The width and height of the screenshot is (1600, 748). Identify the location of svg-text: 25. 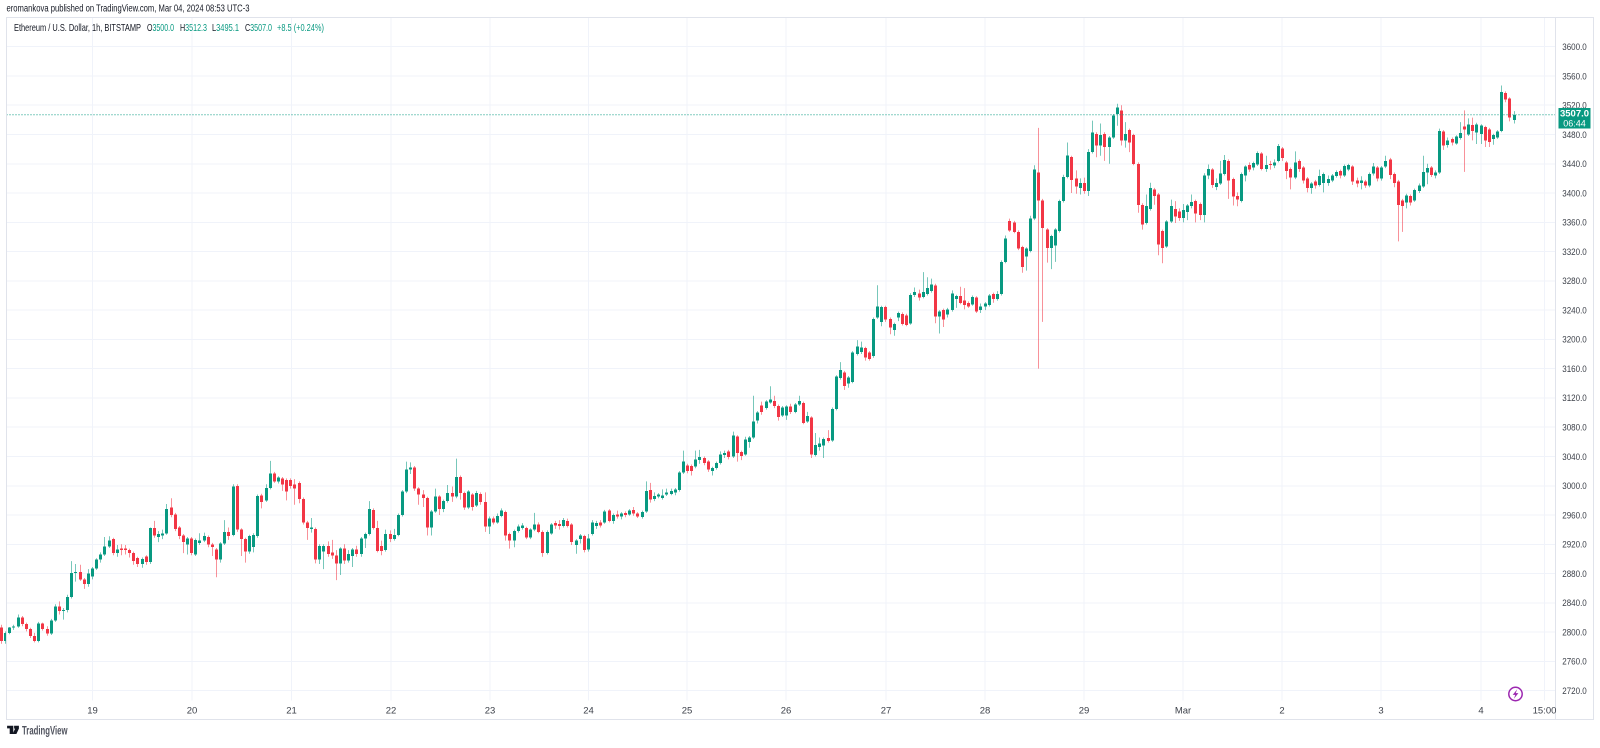
(687, 711).